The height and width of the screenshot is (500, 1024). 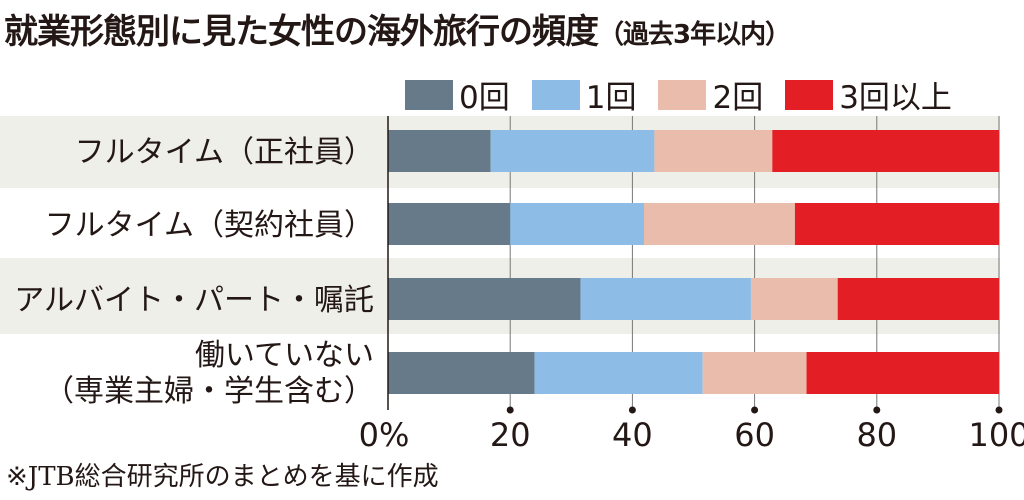 I want to click on category-label: フルタイム（契約社員）, so click(x=209, y=225).